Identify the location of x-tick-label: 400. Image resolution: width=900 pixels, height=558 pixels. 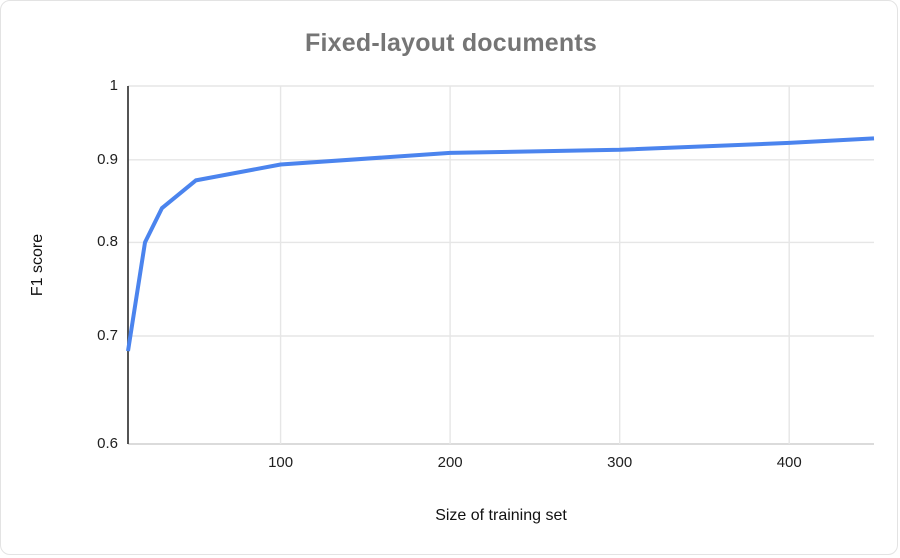
(789, 462).